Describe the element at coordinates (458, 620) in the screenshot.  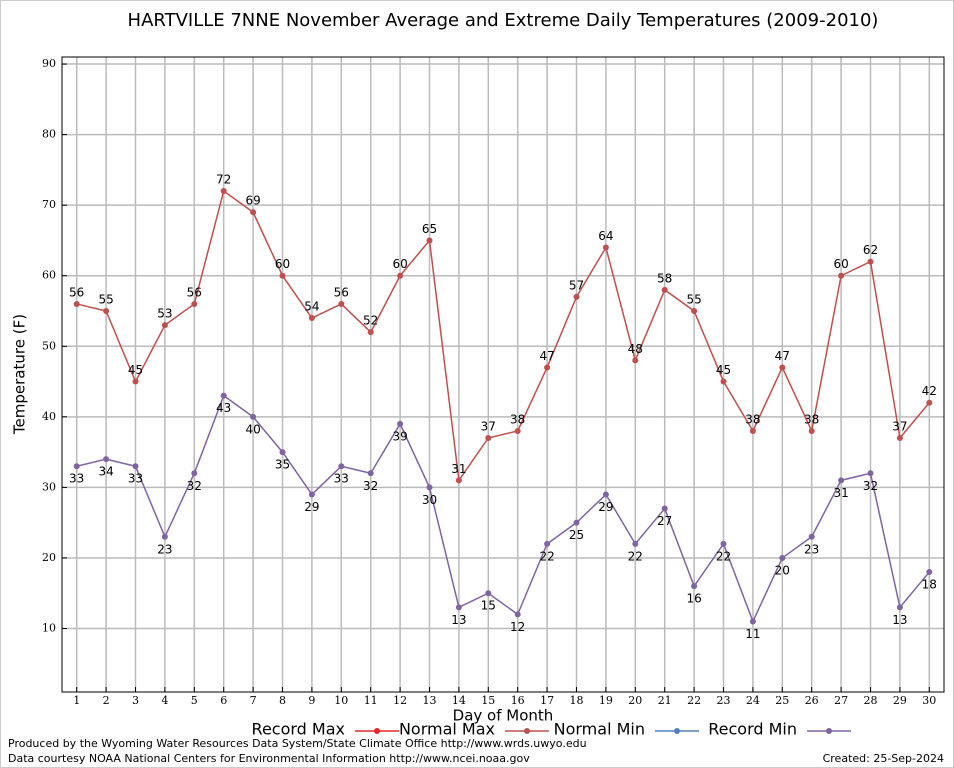
I see `data-label: 13` at that location.